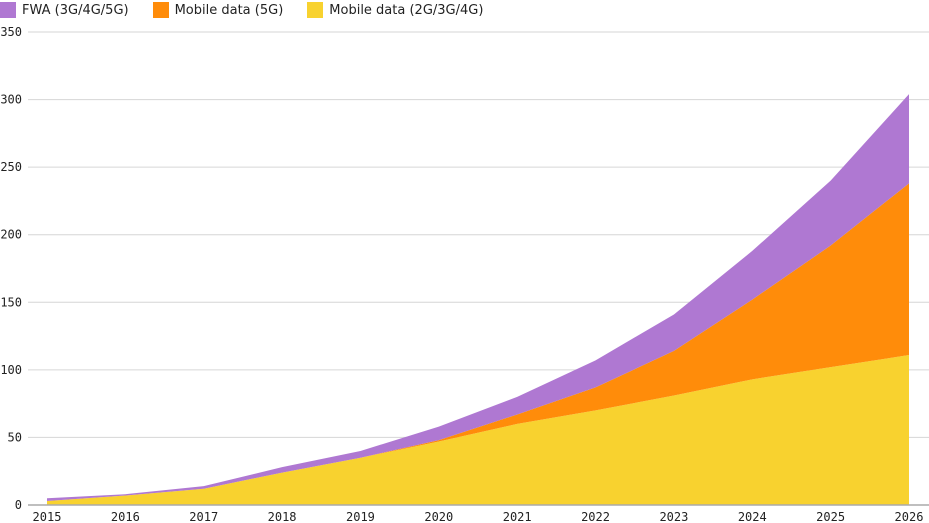  Describe the element at coordinates (11, 370) in the screenshot. I see `y-tick-label: 100` at that location.